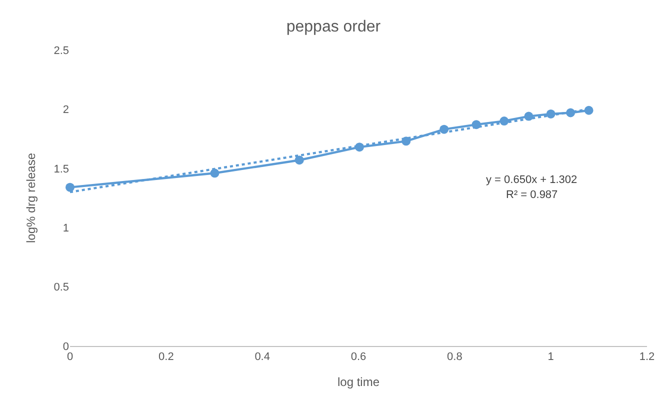 Image resolution: width=667 pixels, height=406 pixels. Describe the element at coordinates (31, 198) in the screenshot. I see `y-axis-title: log% drg release` at that location.